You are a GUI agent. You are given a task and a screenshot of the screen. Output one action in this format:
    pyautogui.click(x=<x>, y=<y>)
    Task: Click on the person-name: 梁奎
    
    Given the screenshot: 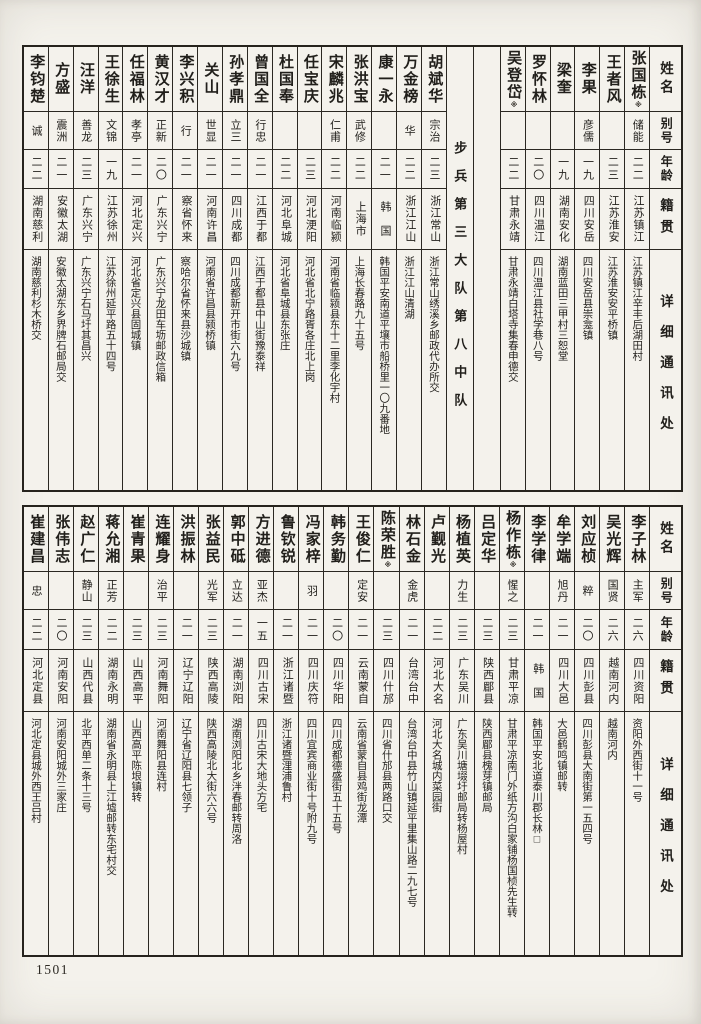 What is the action you would take?
    pyautogui.click(x=563, y=79)
    